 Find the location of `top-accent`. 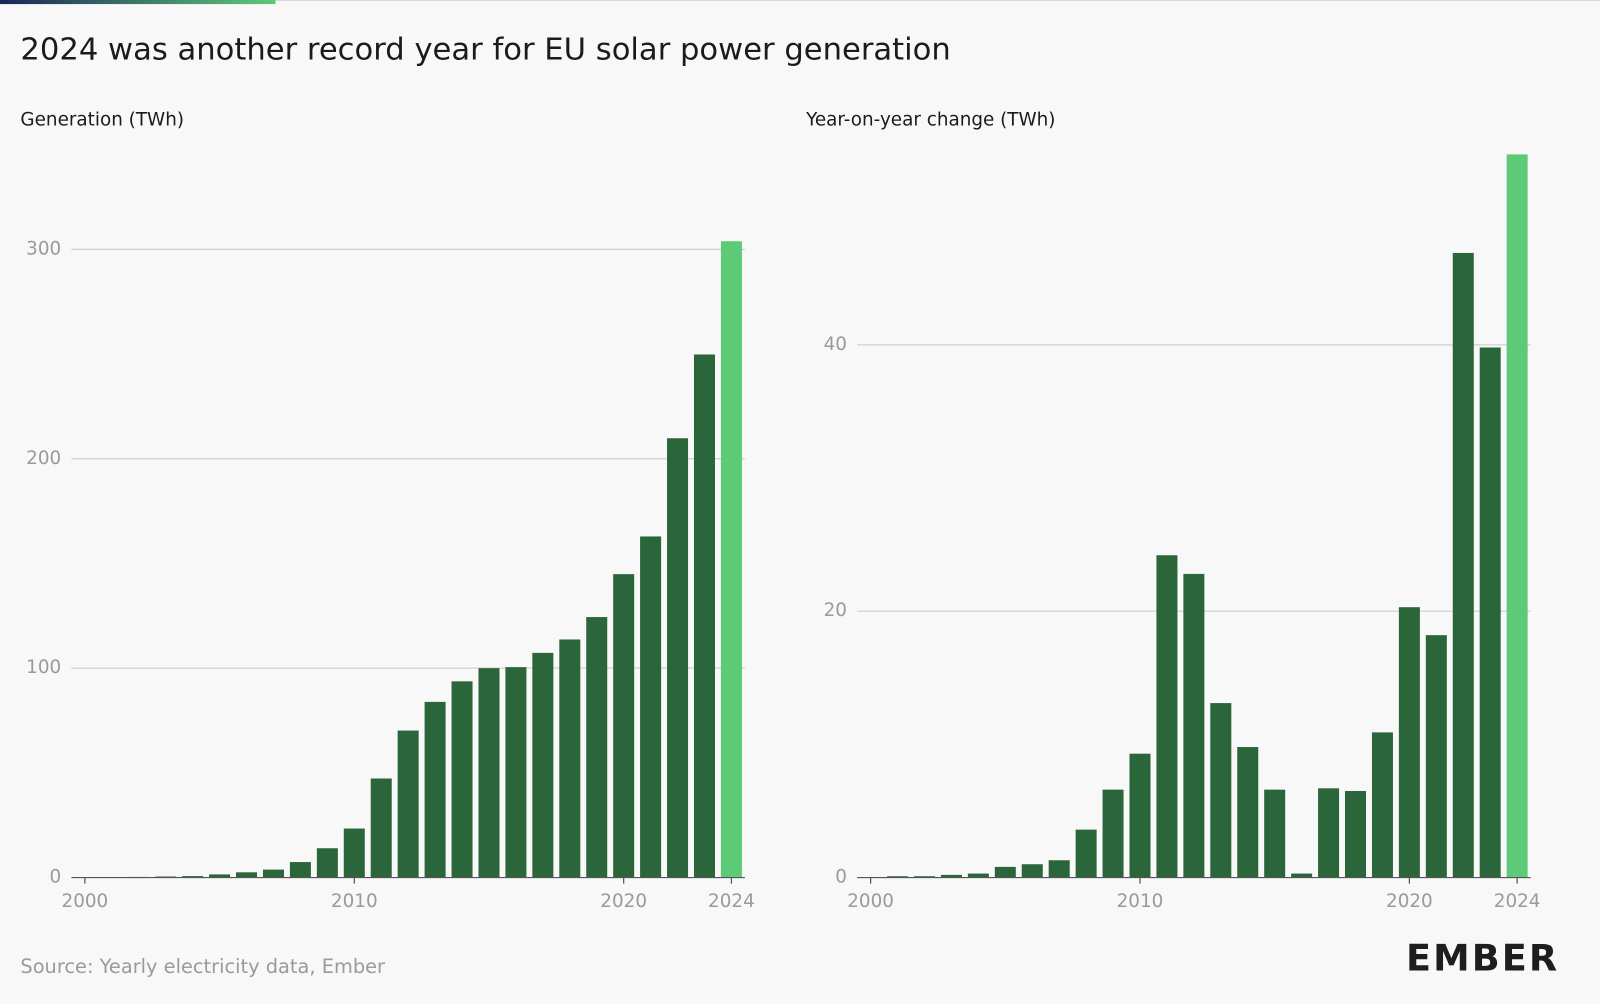

top-accent is located at coordinates (138, 2).